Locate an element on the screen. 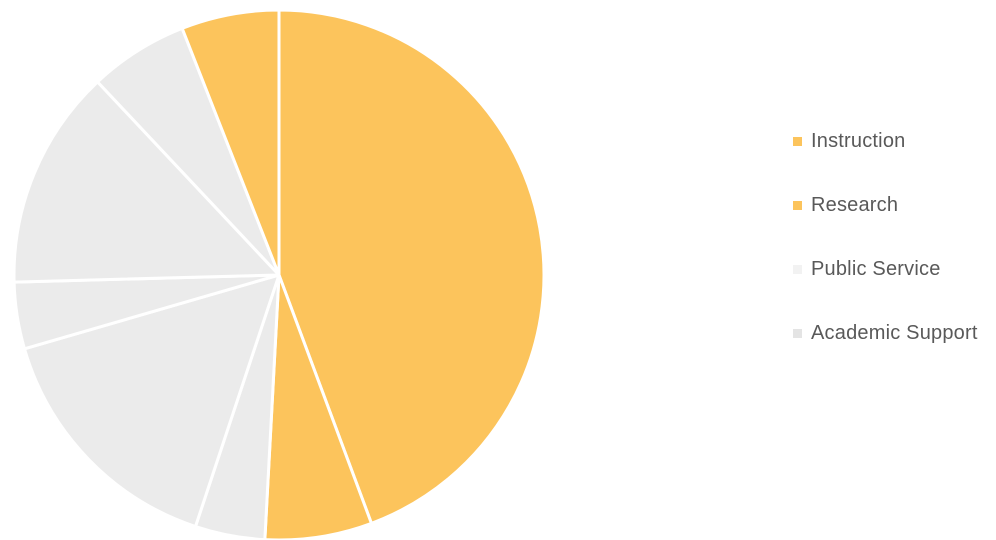  legend-swatch-research is located at coordinates (797, 205).